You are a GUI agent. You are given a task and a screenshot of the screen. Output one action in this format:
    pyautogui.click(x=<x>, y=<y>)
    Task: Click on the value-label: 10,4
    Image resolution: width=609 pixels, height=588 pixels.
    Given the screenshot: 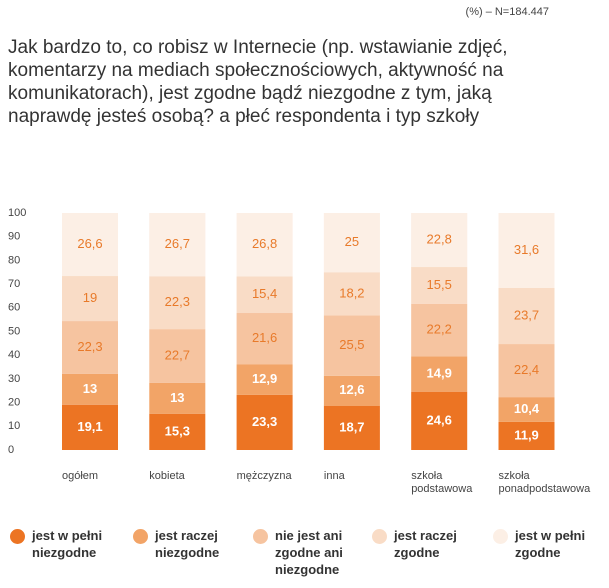 What is the action you would take?
    pyautogui.click(x=527, y=408)
    